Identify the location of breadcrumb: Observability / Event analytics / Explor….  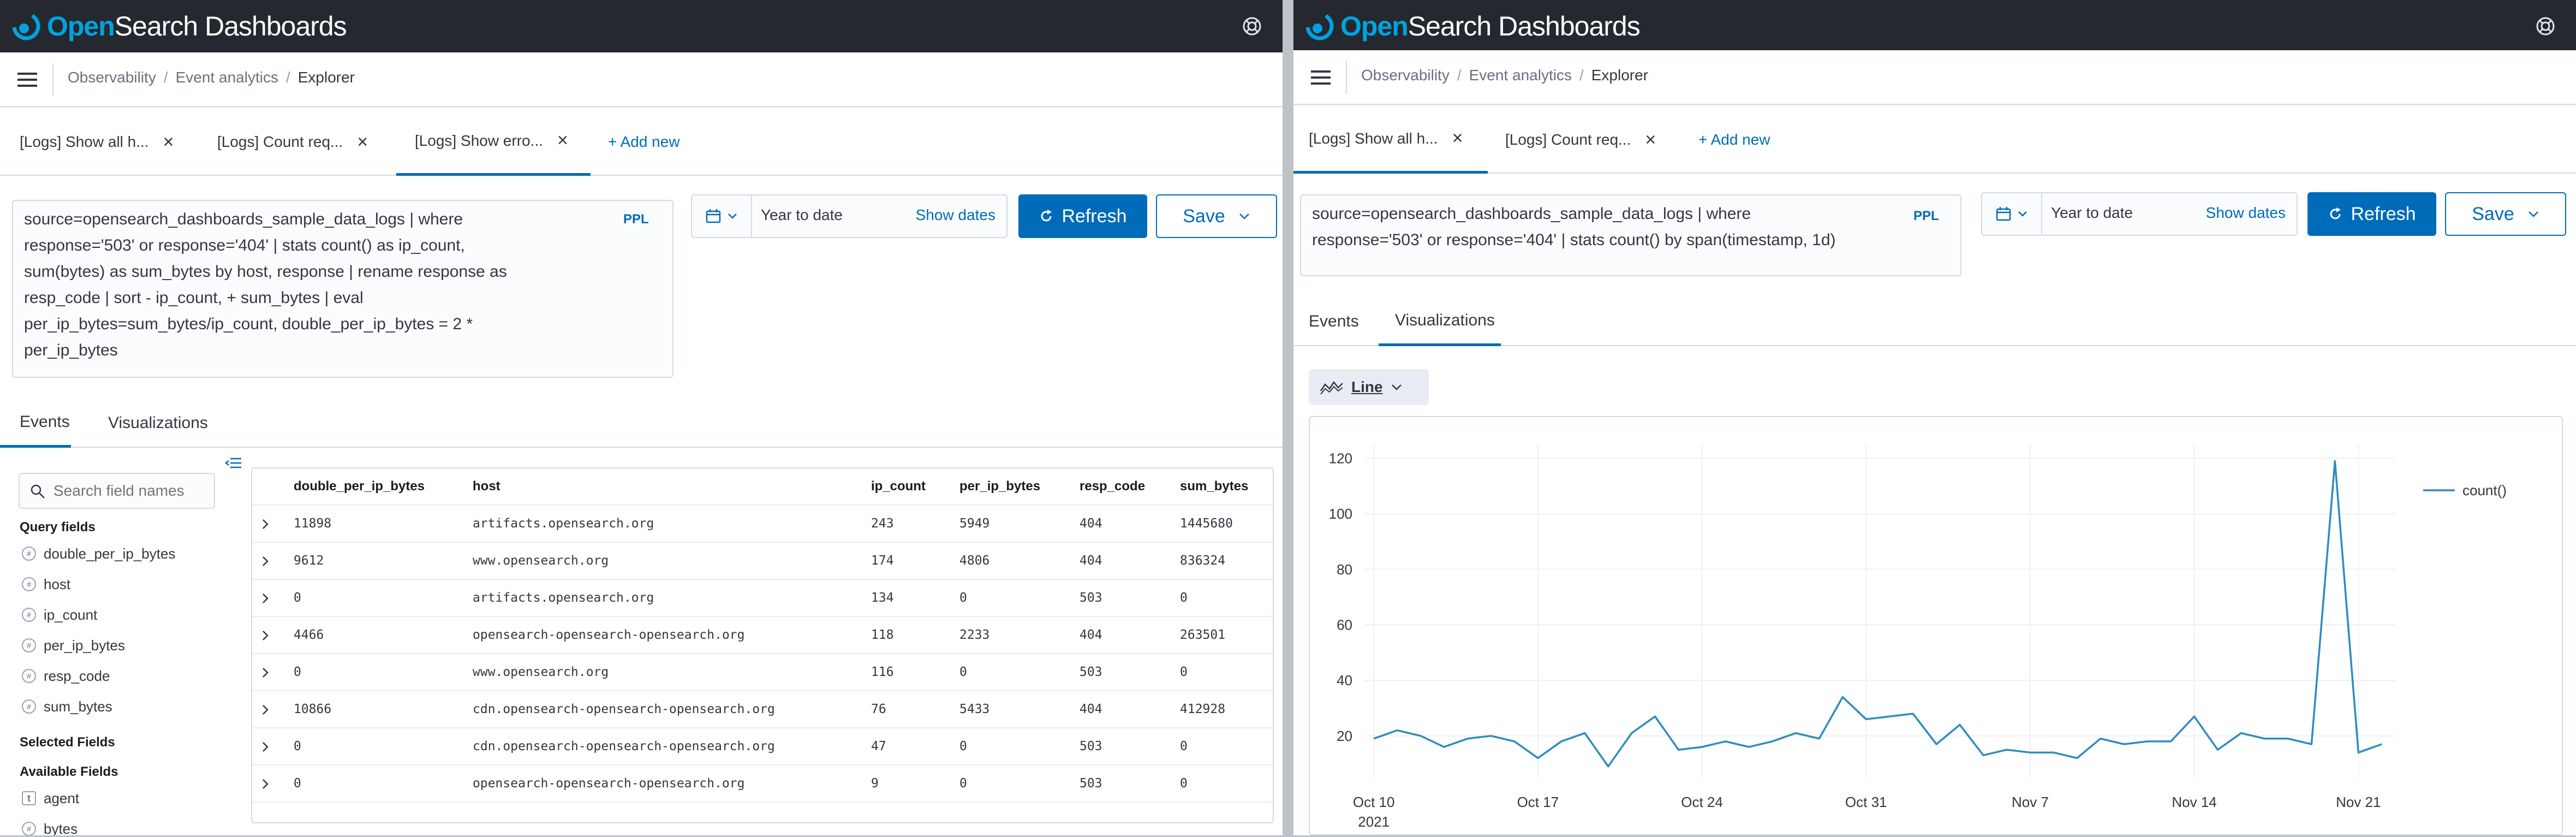
(1504, 76).